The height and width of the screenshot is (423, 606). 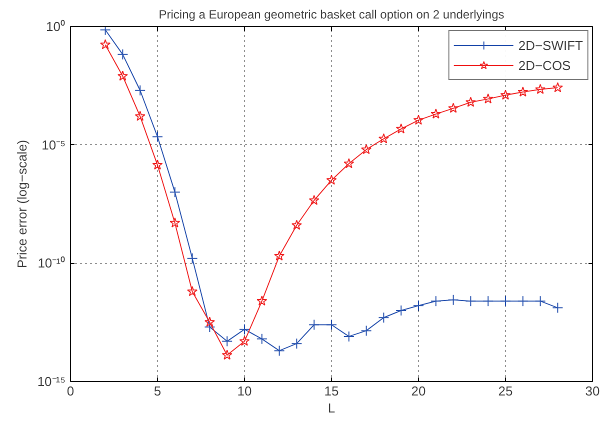 I want to click on x-tick-label: 5, so click(x=158, y=391).